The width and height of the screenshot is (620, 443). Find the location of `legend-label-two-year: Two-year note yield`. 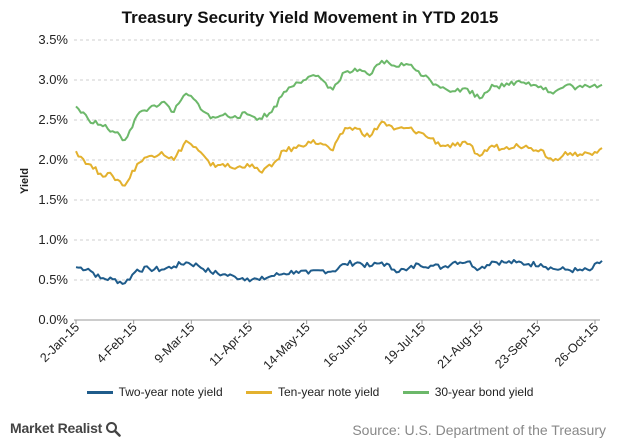

legend-label-two-year: Two-year note yield is located at coordinates (170, 392).